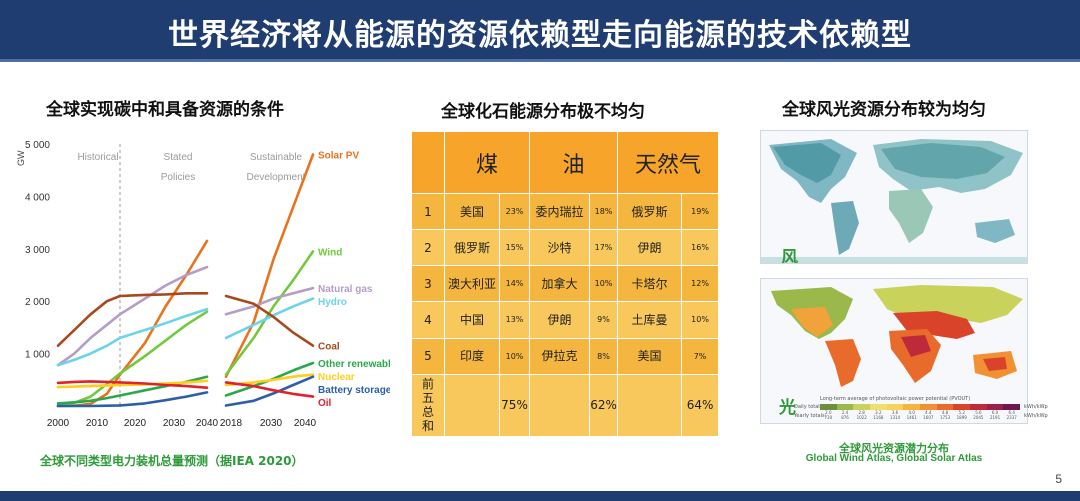 The height and width of the screenshot is (501, 1080). Describe the element at coordinates (37, 355) in the screenshot. I see `y-tick-label: 1 000` at that location.